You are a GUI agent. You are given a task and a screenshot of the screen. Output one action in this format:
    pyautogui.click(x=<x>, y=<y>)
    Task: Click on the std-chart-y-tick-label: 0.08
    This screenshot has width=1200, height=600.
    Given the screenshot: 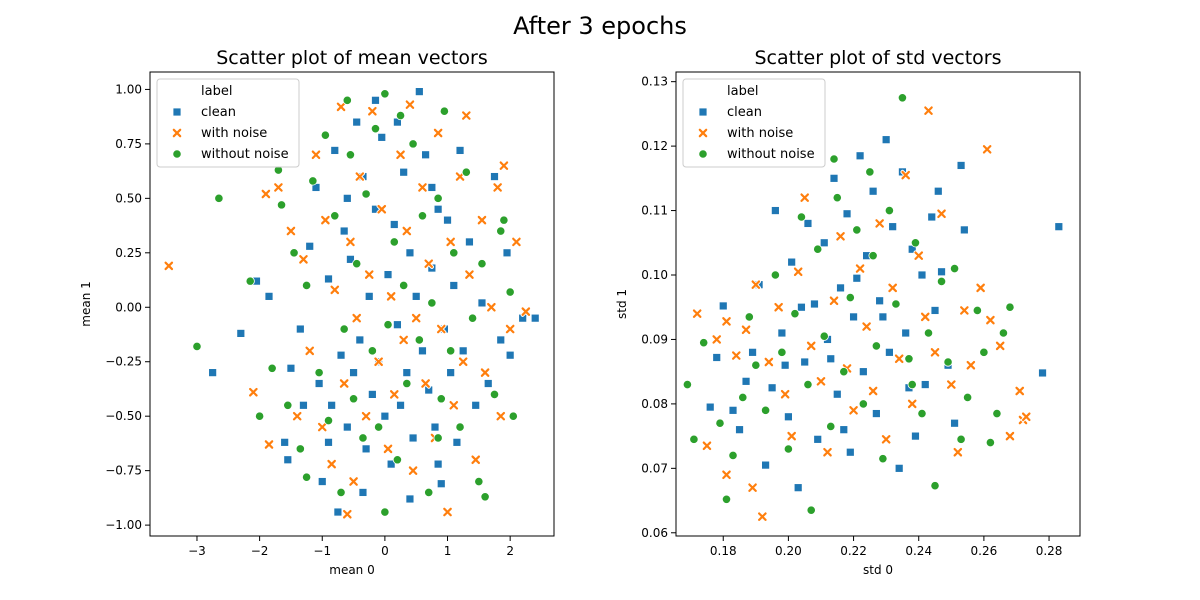 What is the action you would take?
    pyautogui.click(x=654, y=404)
    